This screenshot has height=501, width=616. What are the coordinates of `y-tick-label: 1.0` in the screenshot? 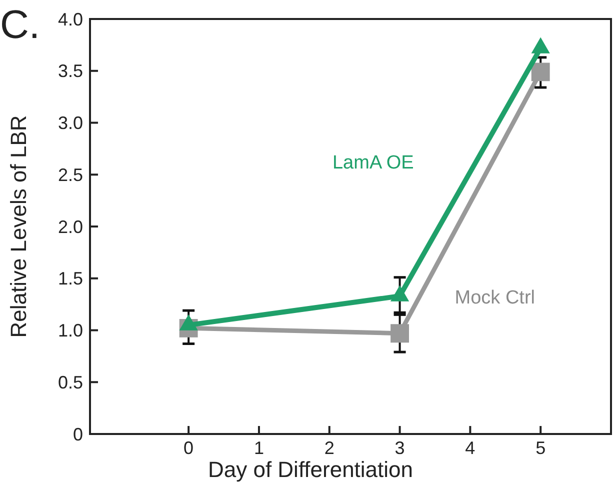 It's located at (70, 330).